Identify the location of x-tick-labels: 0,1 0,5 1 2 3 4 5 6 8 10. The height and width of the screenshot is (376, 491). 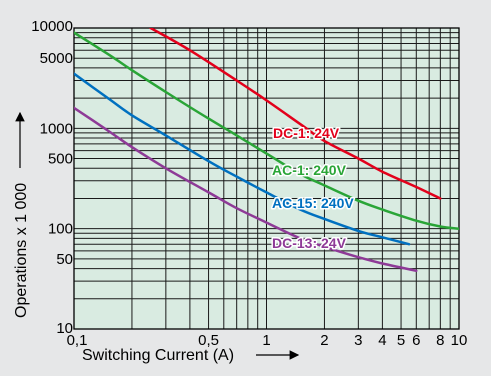
(267, 340).